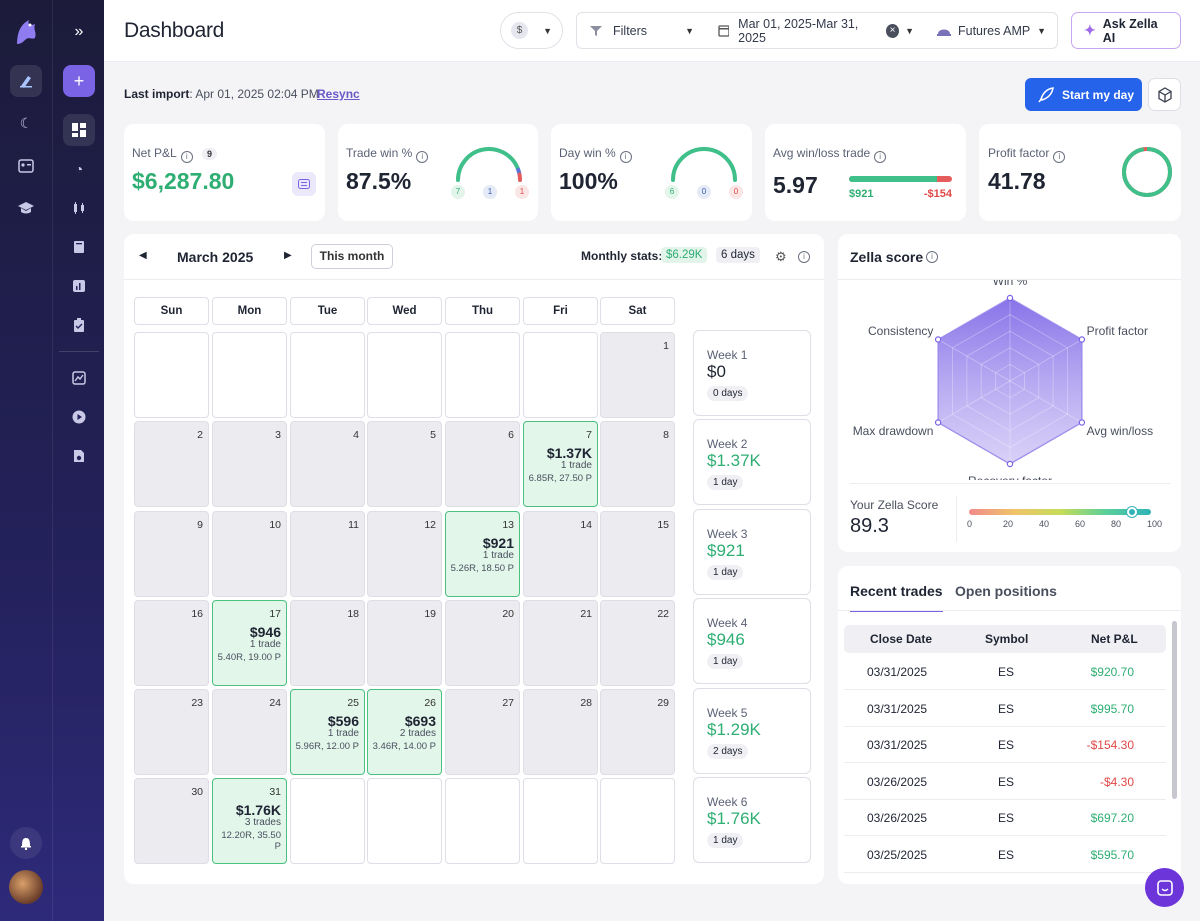  What do you see at coordinates (1114, 639) in the screenshot?
I see `column-net-pnl: Net P&L` at bounding box center [1114, 639].